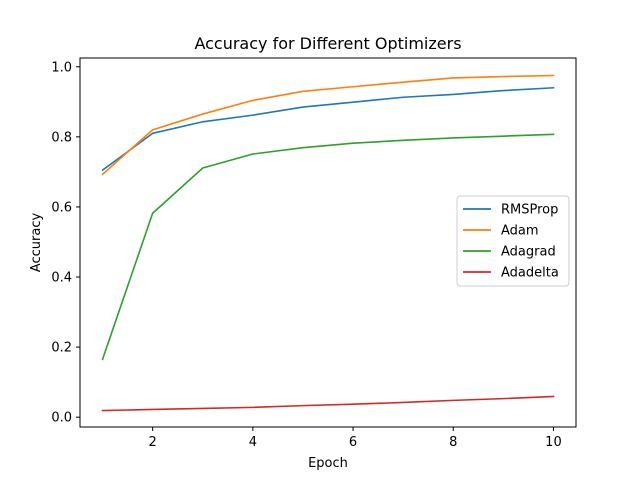  I want to click on chart-title: Accuracy for Different Optimizers, so click(327, 43).